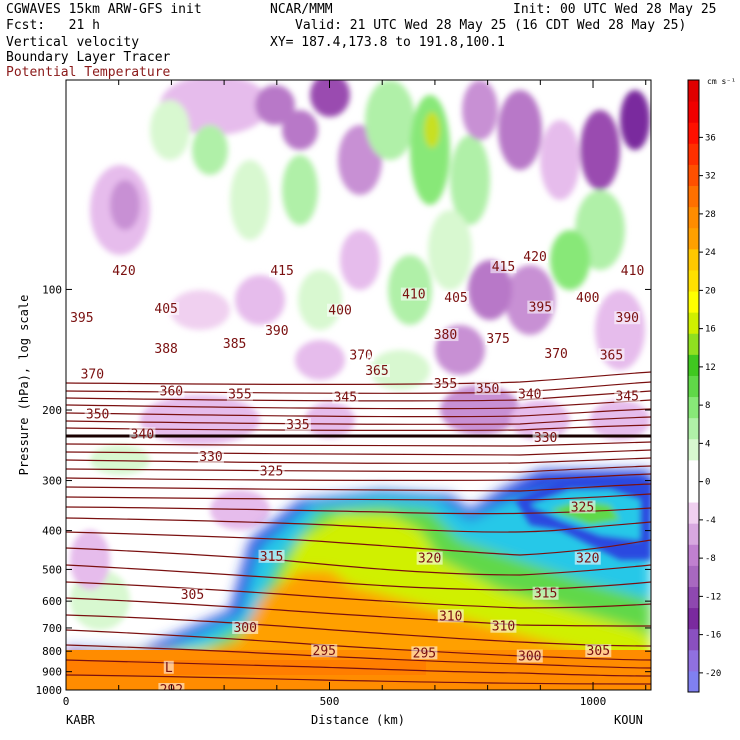 The height and width of the screenshot is (740, 740). Describe the element at coordinates (710, 368) in the screenshot. I see `colorbar-label: 12` at that location.